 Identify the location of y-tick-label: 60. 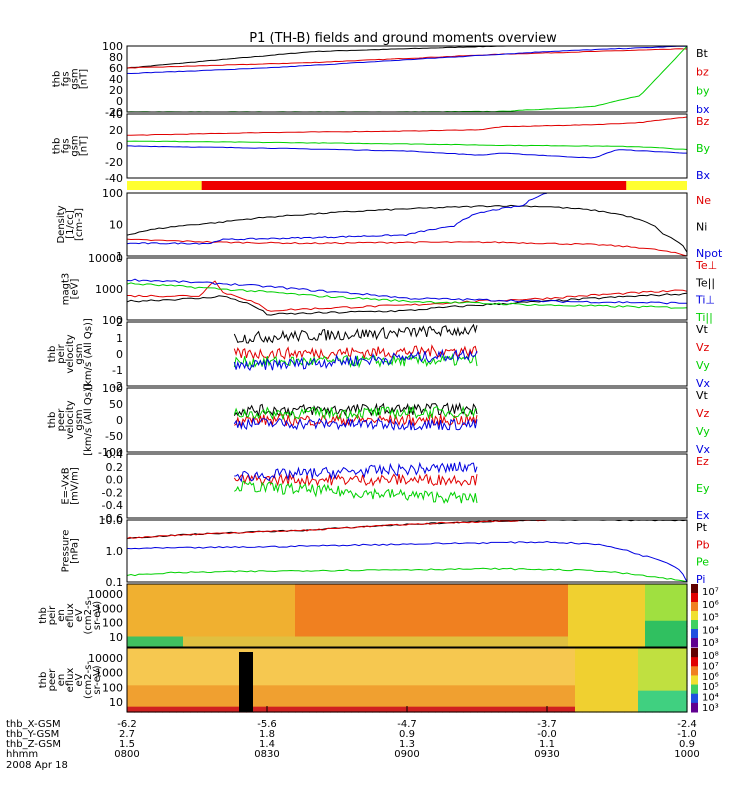
(116, 68).